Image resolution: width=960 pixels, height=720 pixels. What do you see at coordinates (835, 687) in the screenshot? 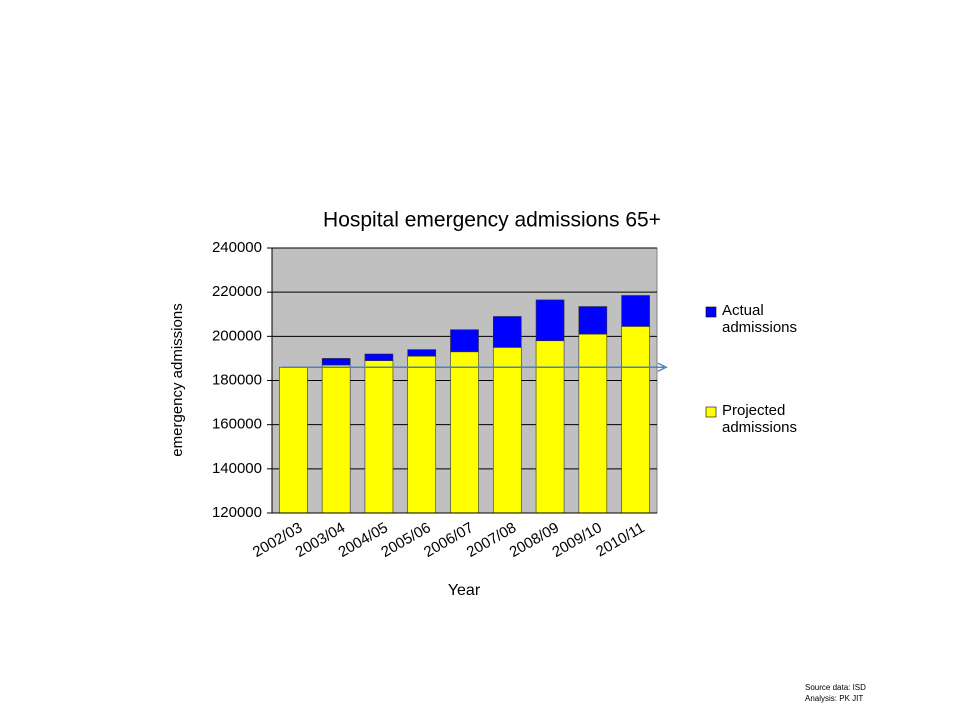
I see `annotation: Source data: ISD` at bounding box center [835, 687].